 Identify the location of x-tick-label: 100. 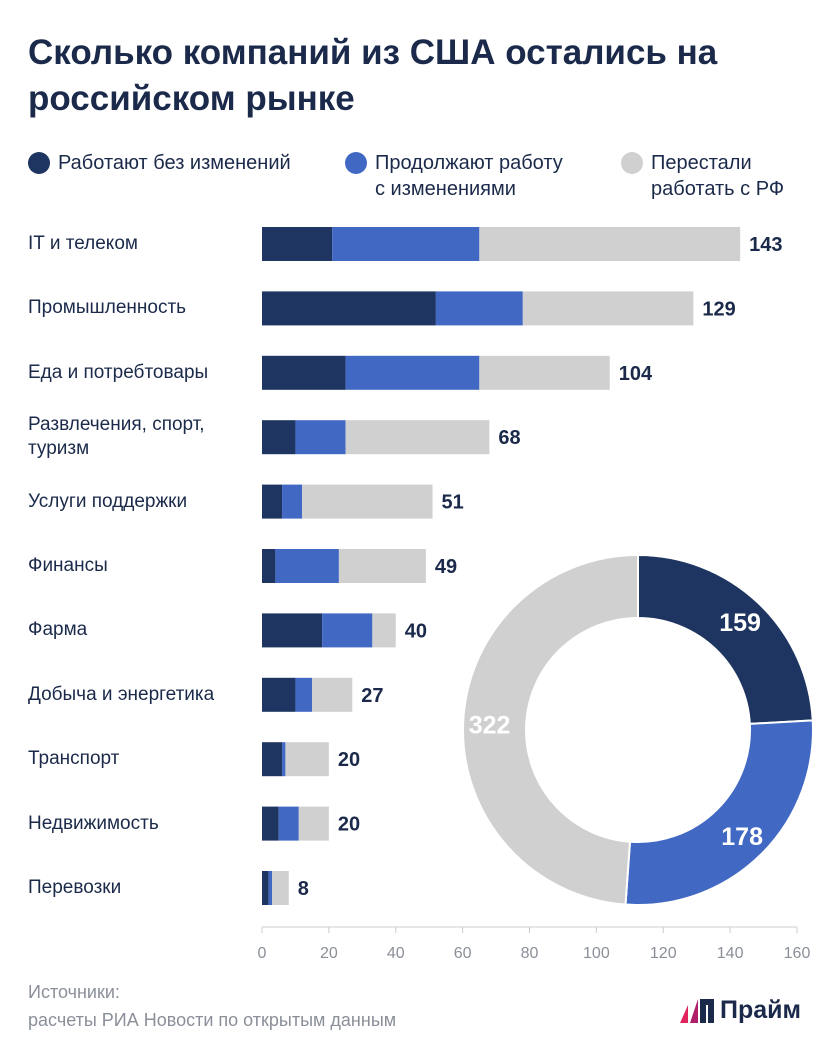
(596, 953).